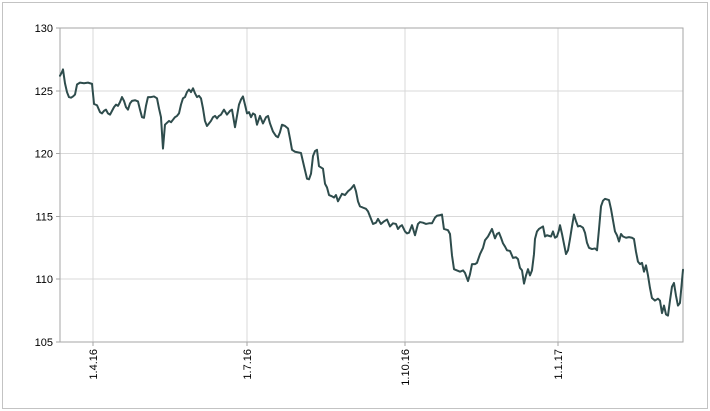  I want to click on x-tick-label: 1.4.16, so click(94, 364).